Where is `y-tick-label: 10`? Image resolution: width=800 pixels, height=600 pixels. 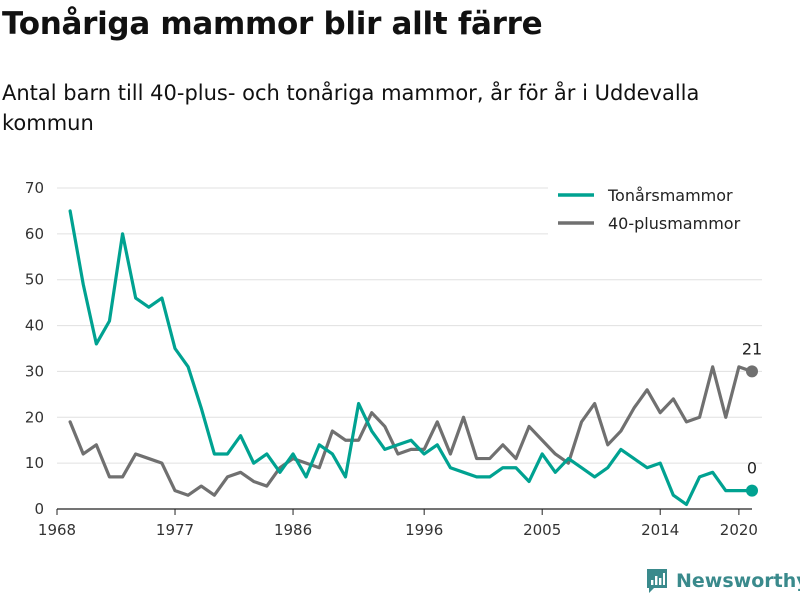
y-tick-label: 10 is located at coordinates (34, 463).